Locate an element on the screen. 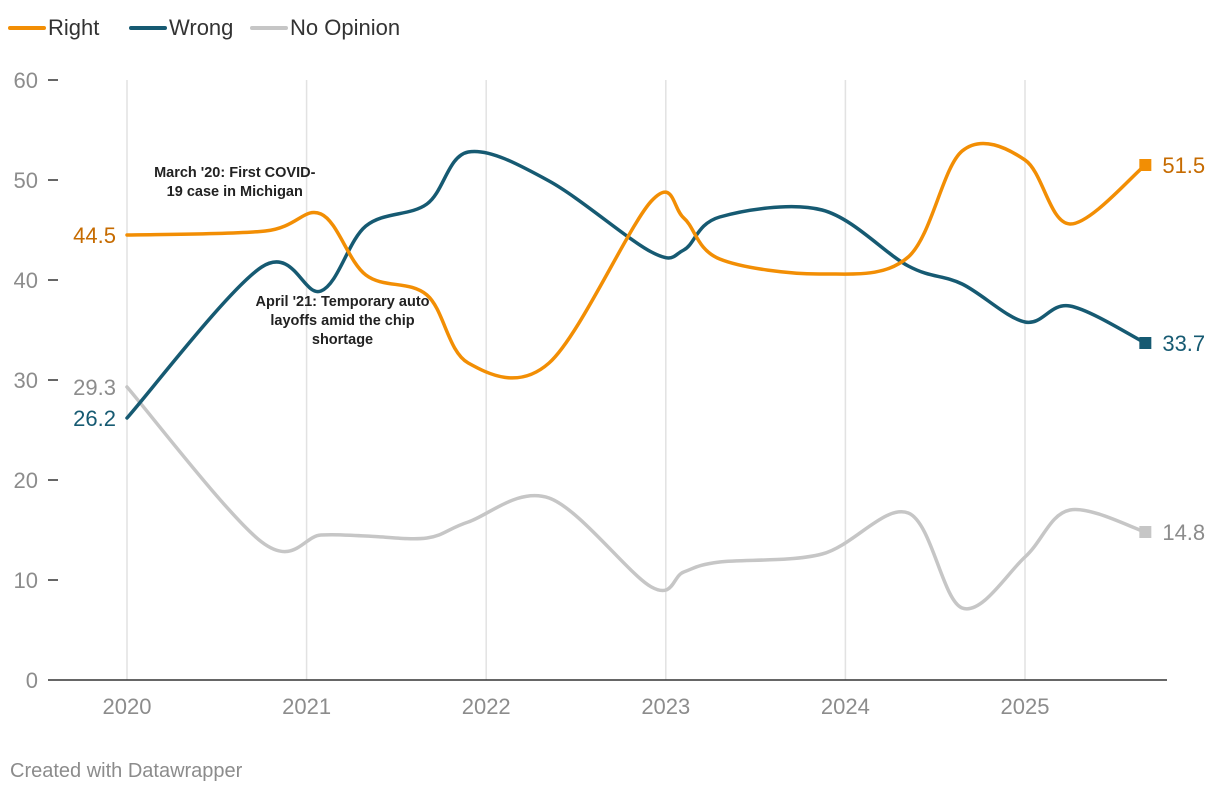 The image size is (1220, 796). x-tick-label-2021: 2021 is located at coordinates (306, 706).